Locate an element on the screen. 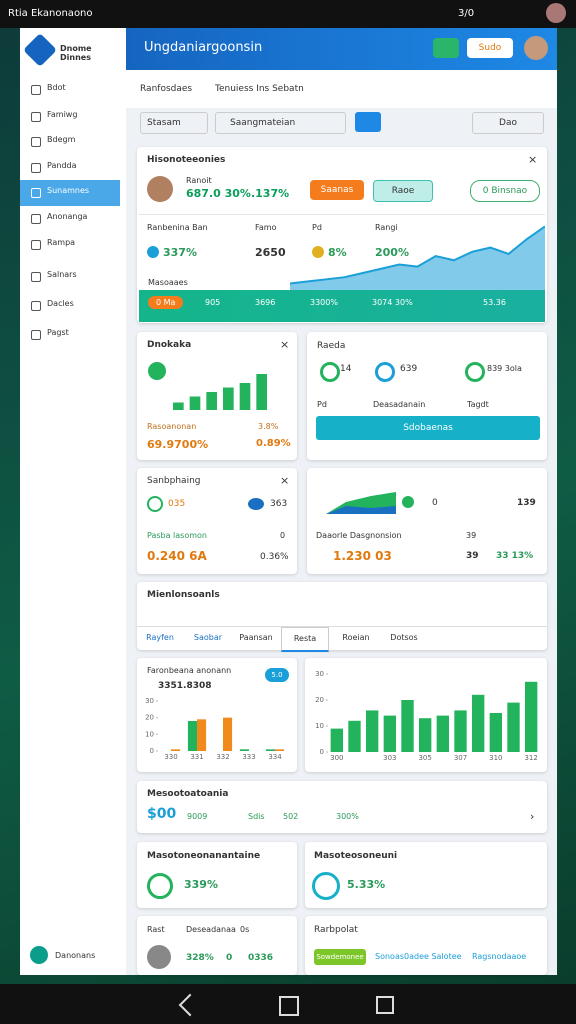  footer-icon is located at coordinates (39, 955).